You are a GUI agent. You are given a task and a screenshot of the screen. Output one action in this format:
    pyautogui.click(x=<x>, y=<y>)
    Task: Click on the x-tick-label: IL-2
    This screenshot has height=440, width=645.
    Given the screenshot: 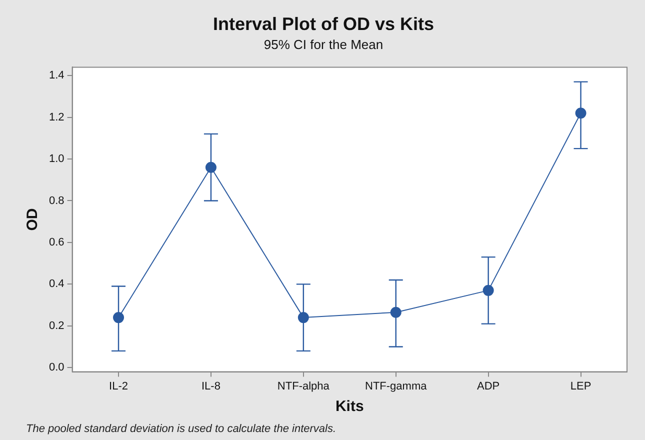 What is the action you would take?
    pyautogui.click(x=118, y=386)
    